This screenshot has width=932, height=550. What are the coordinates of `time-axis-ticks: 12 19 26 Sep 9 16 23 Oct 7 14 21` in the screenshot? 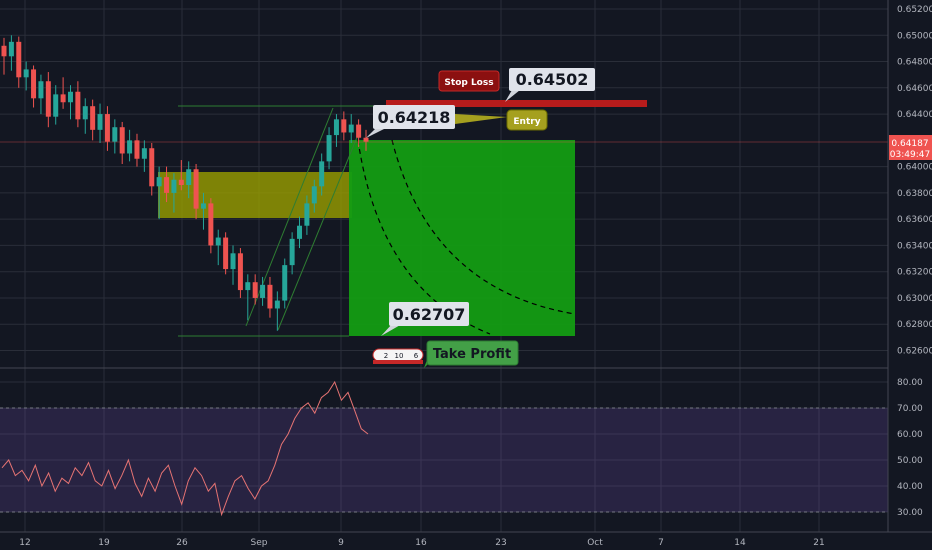 It's located at (421, 543).